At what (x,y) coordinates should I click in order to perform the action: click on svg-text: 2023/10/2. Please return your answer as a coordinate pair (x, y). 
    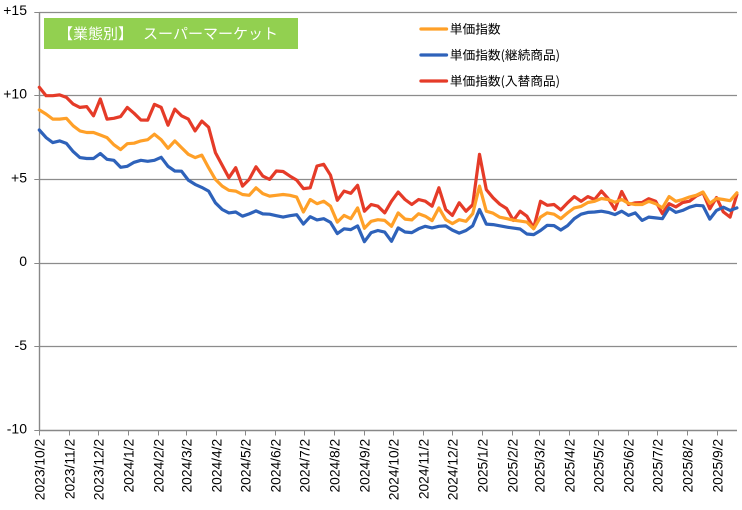
    Looking at the image, I should click on (39, 469).